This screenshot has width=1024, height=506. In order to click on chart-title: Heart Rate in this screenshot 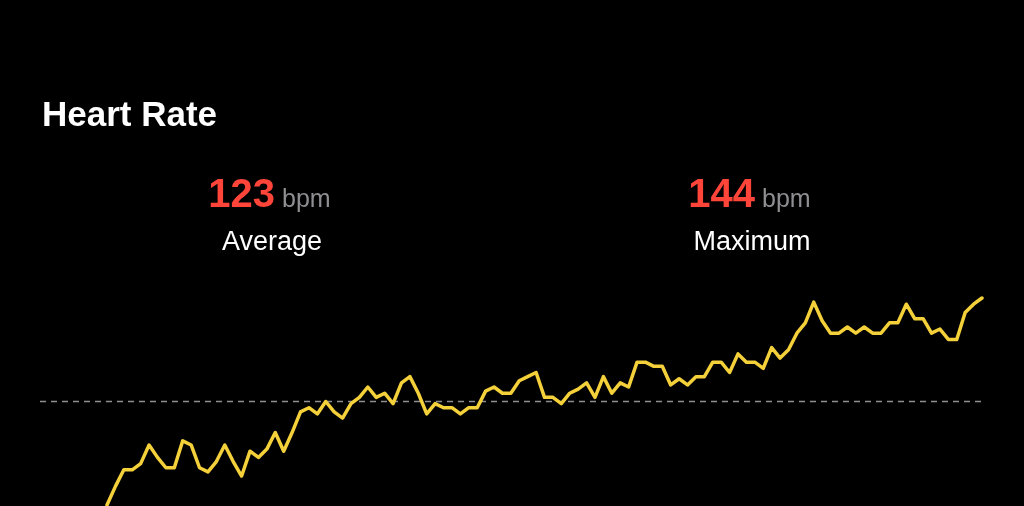, I will do `click(130, 113)`.